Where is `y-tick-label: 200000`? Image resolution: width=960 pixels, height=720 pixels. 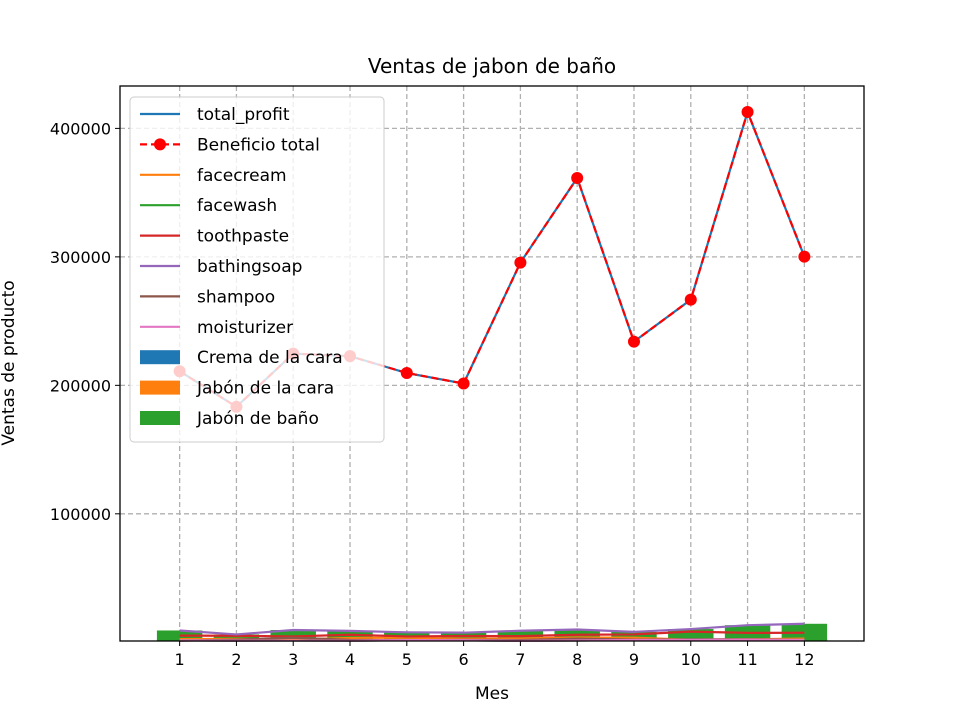
y-tick-label: 200000 is located at coordinates (80, 385).